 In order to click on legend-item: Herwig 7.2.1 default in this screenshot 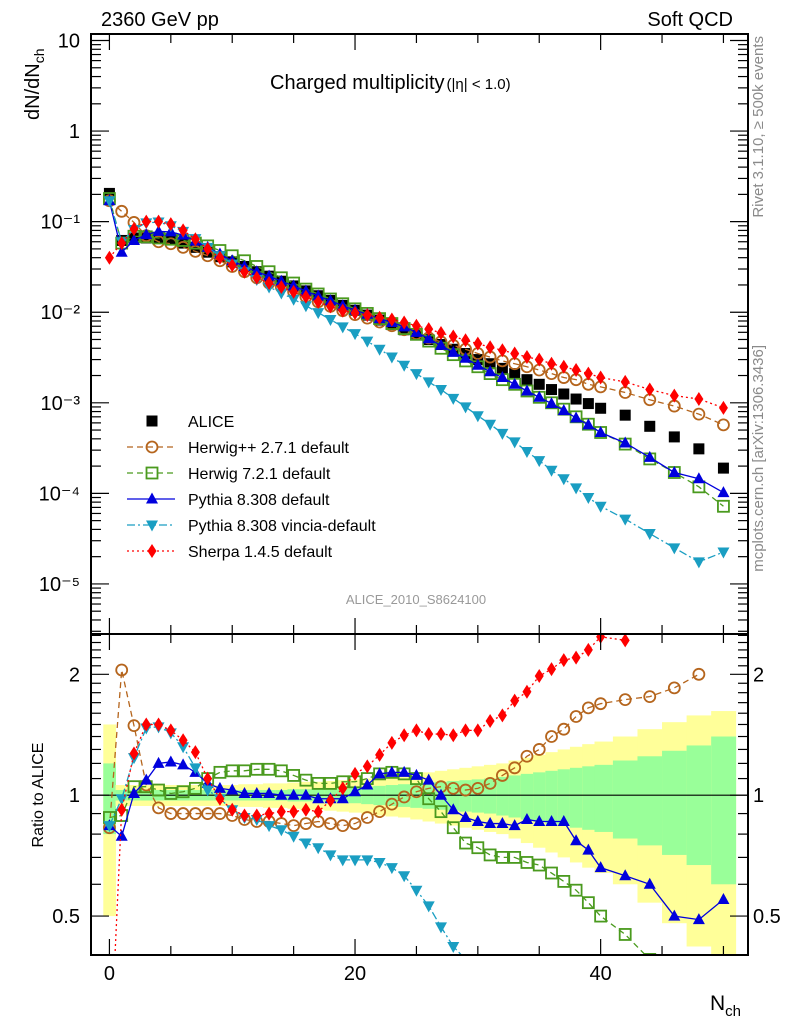, I will do `click(229, 474)`.